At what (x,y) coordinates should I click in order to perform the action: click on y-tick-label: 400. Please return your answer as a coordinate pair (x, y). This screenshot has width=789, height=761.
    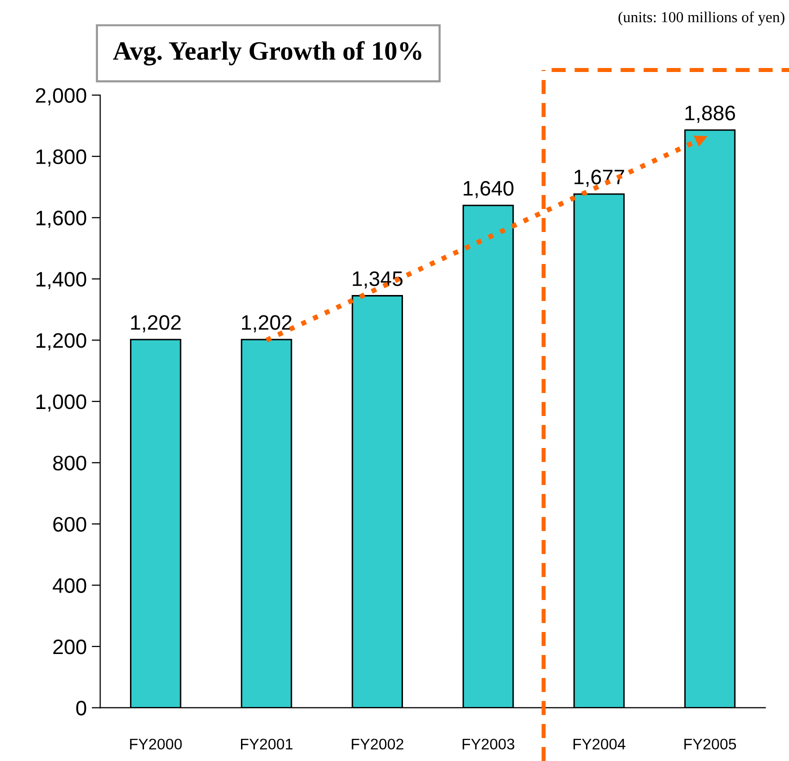
    Looking at the image, I should click on (69, 585).